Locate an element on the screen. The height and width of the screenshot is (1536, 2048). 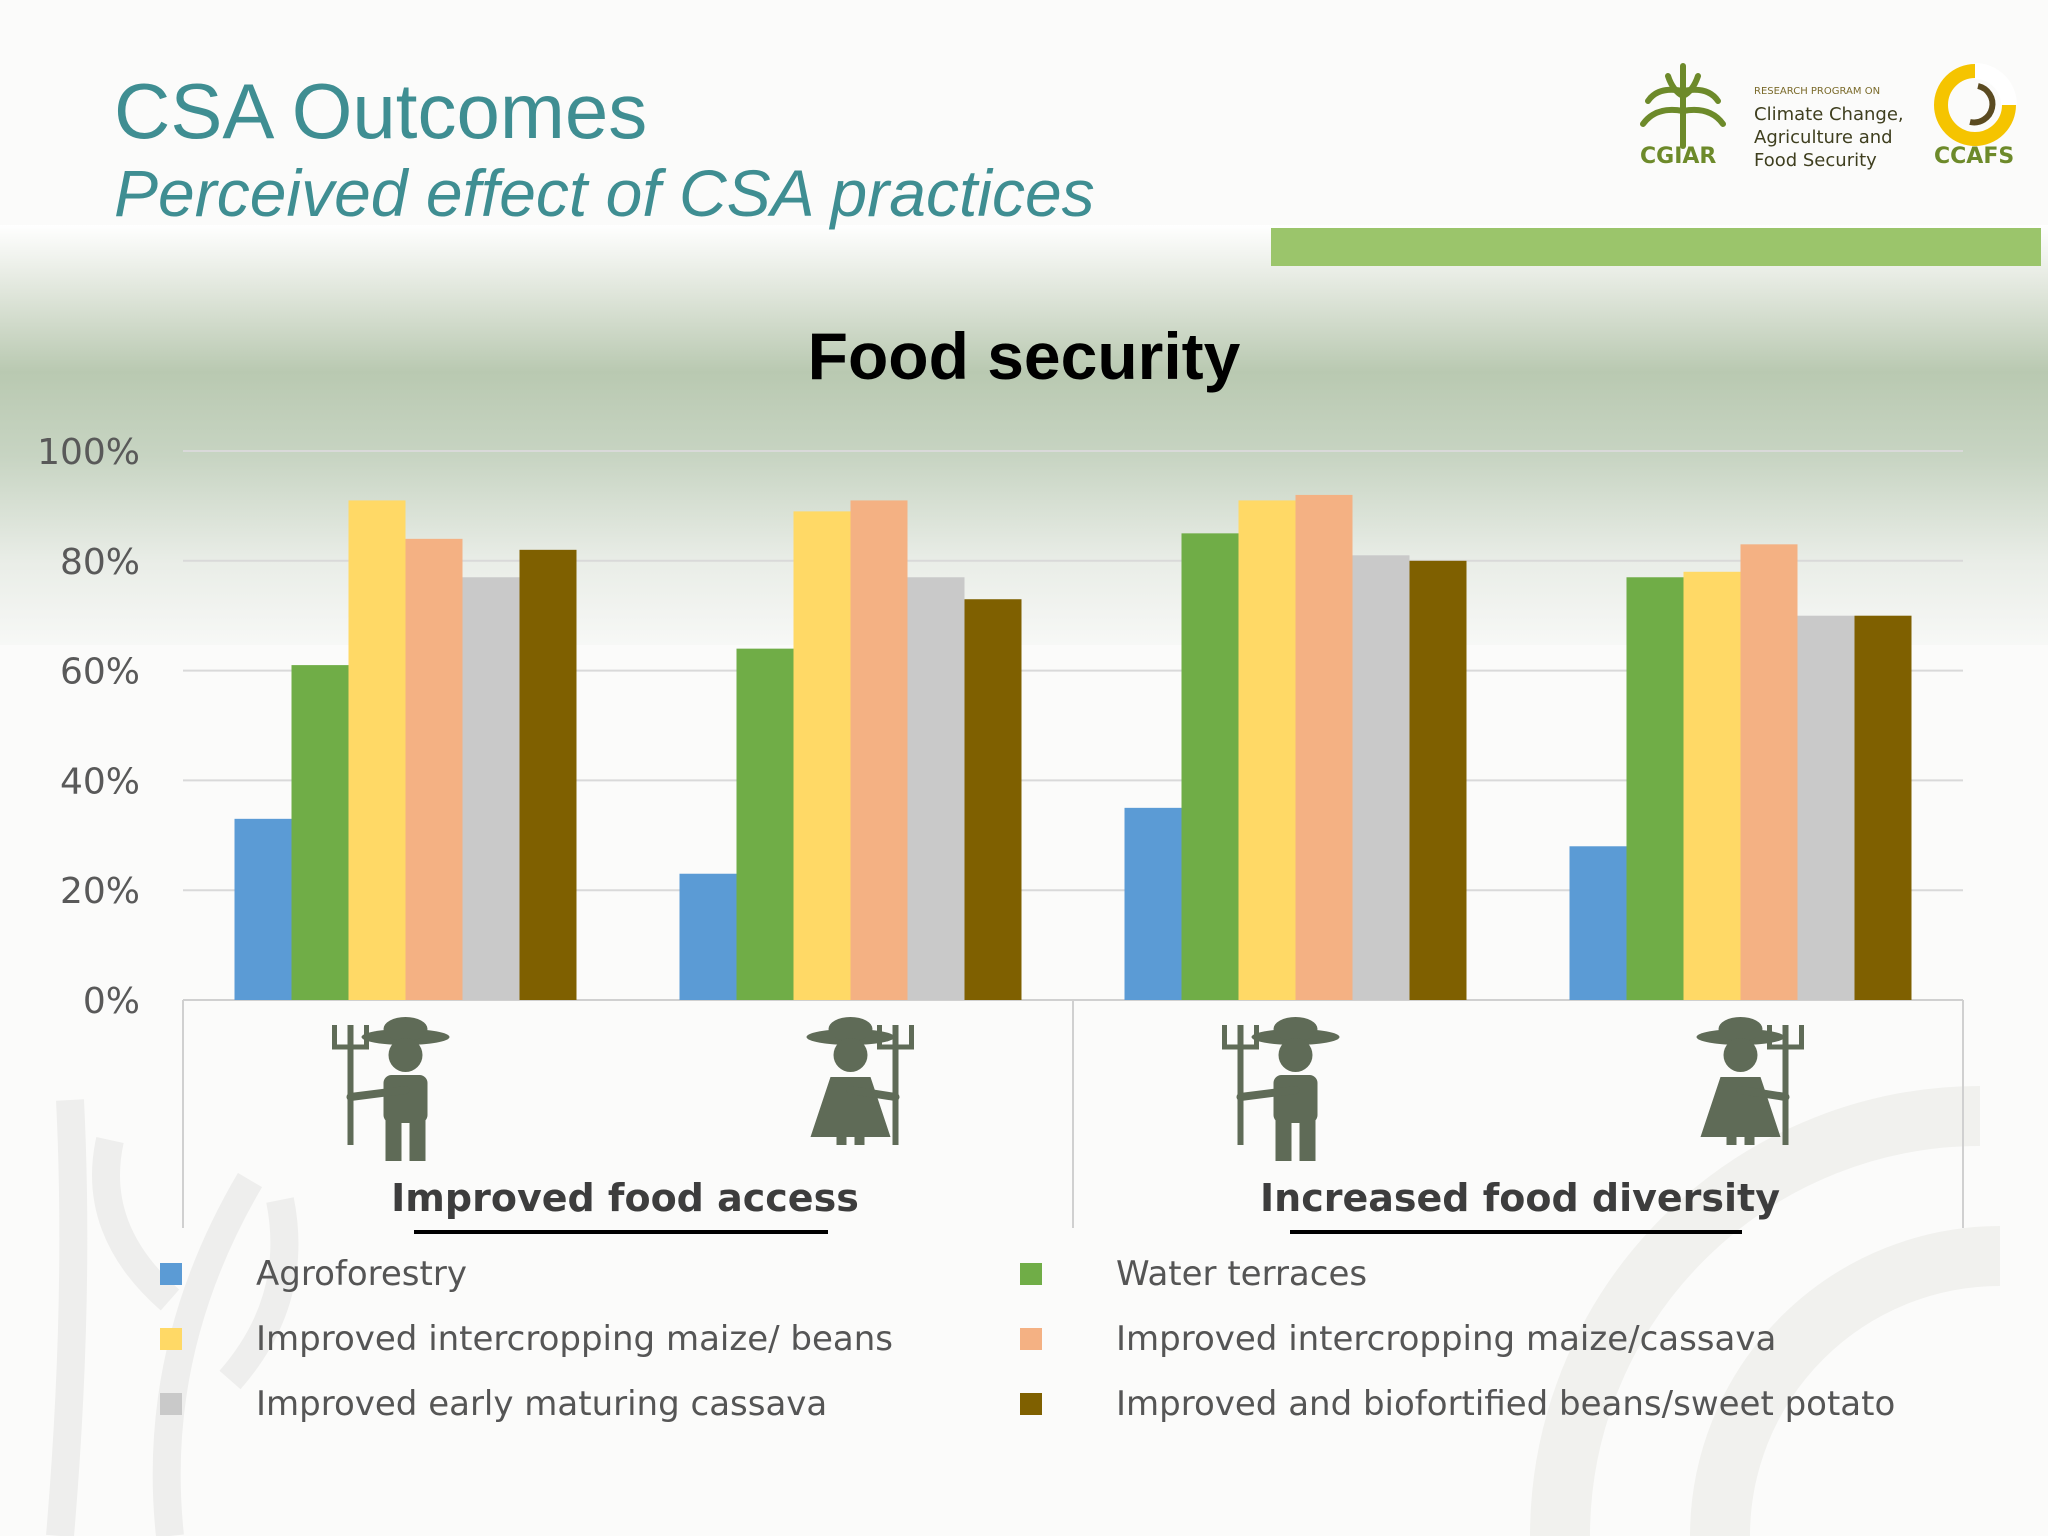
slide-title: CSA Outcomes is located at coordinates (381, 111).